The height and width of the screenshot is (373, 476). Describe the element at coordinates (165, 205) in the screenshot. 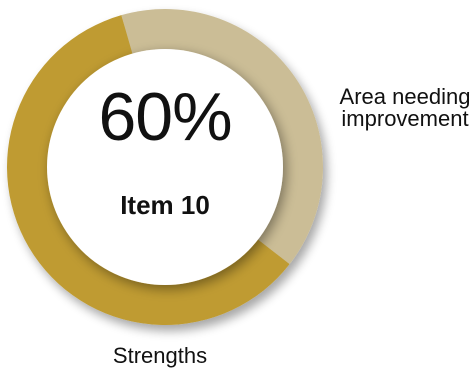

I see `center-label: Item 10` at that location.